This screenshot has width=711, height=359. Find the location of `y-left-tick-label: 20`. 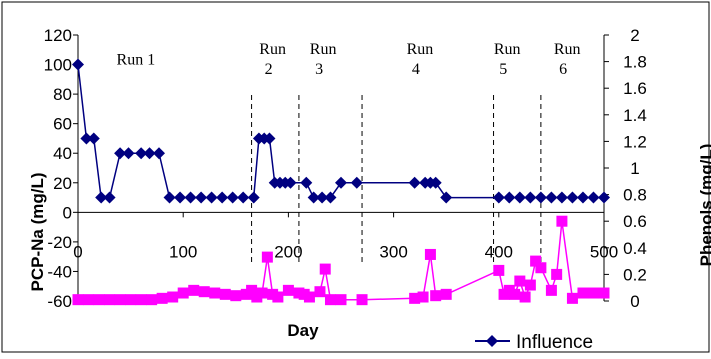

y-left-tick-label: 20 is located at coordinates (62, 183).